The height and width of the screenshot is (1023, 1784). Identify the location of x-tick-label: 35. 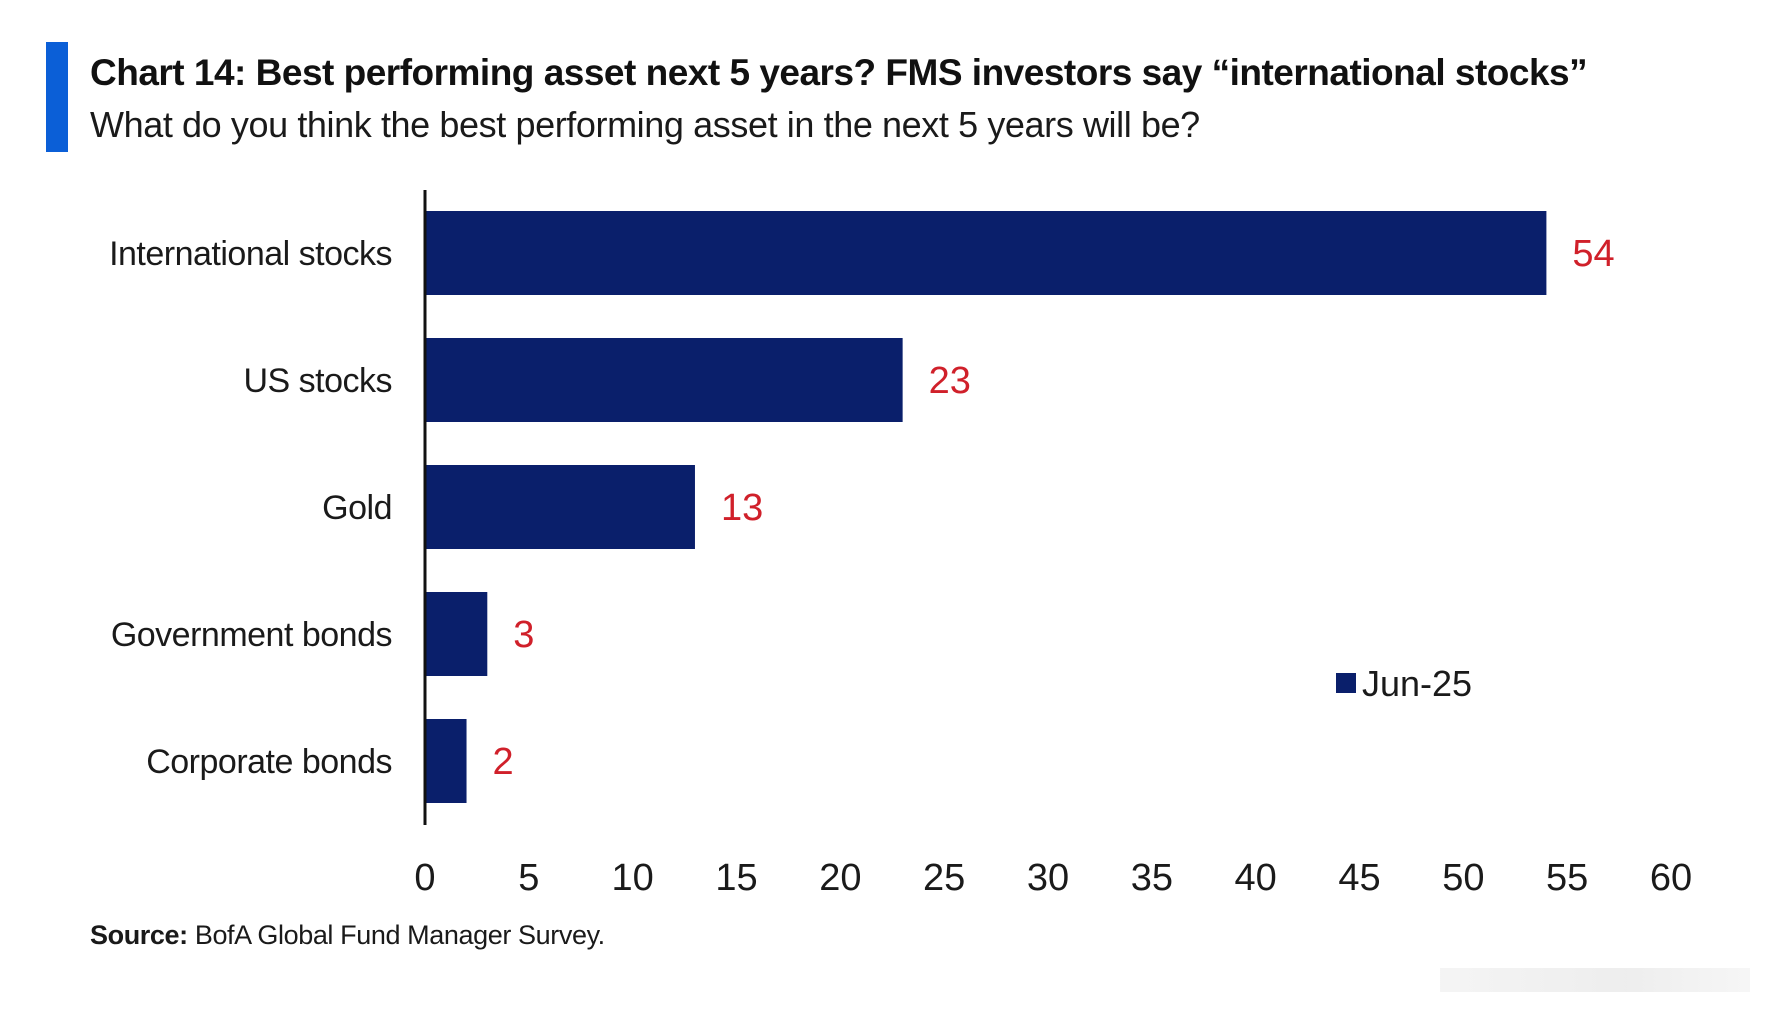
(1152, 878).